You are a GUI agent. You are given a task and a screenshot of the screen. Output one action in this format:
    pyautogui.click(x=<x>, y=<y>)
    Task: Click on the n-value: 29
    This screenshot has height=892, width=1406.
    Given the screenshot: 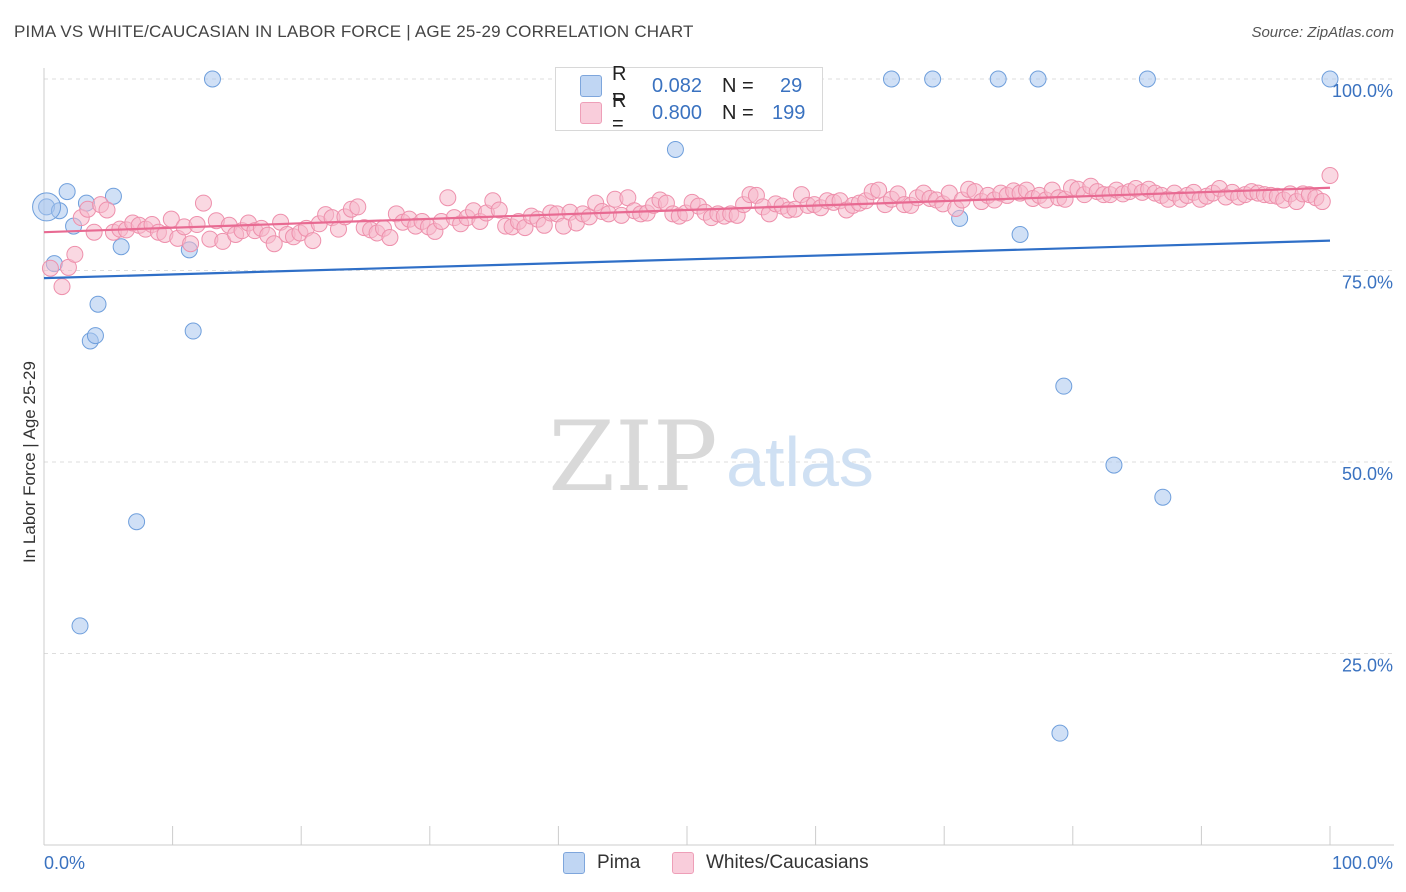 What is the action you would take?
    pyautogui.click(x=791, y=85)
    